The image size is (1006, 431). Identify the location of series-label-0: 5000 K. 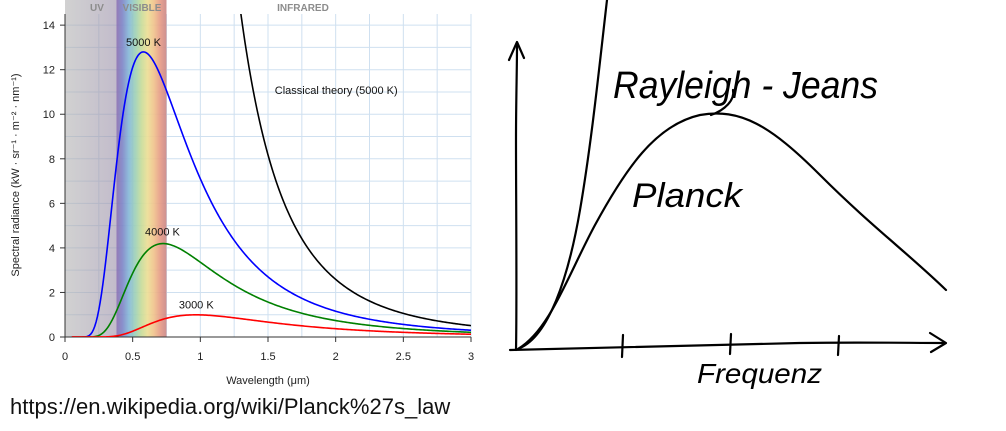
(144, 43).